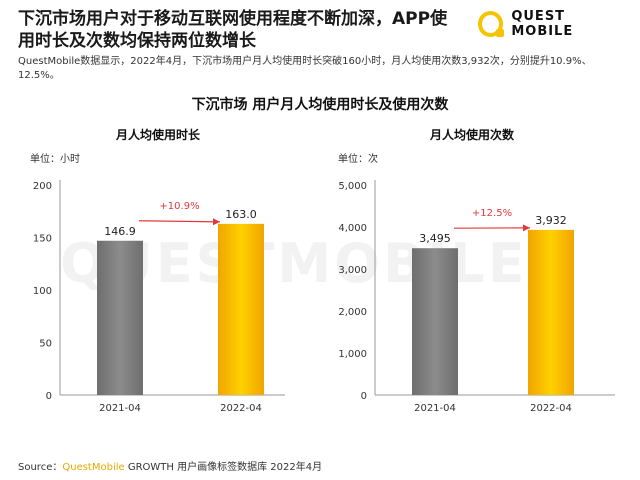 The width and height of the screenshot is (640, 480). I want to click on y-tick-label: 200, so click(42, 186).